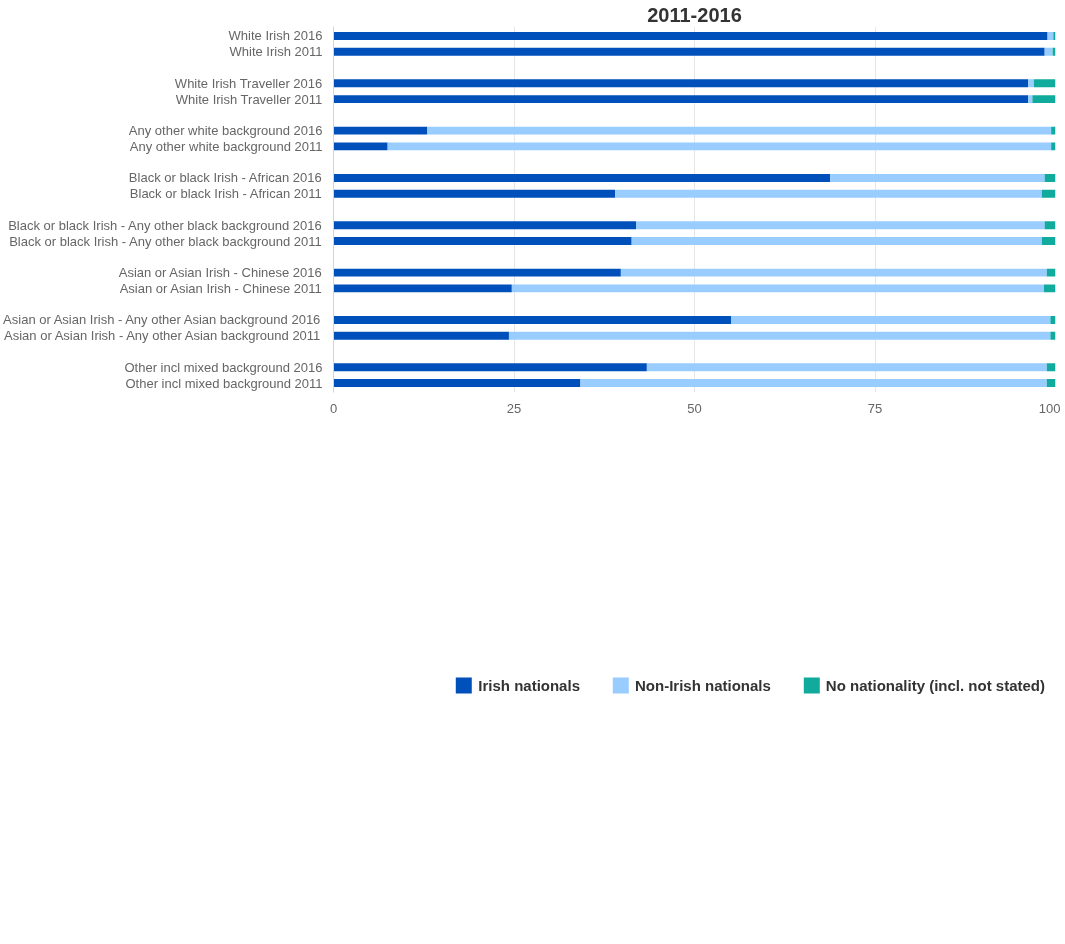 This screenshot has width=1065, height=944. I want to click on x-tick-label: 0, so click(333, 408).